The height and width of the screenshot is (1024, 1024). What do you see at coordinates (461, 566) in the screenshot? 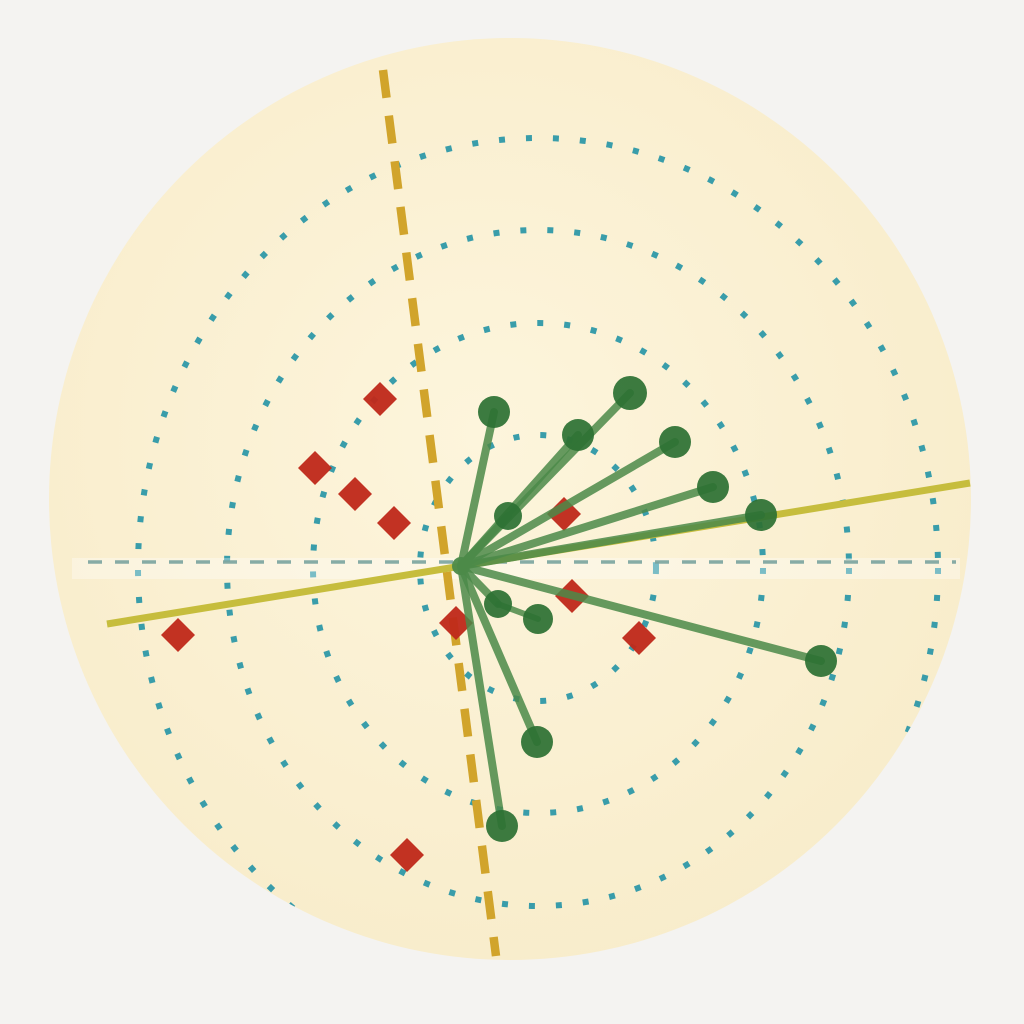
I see `spoke-center` at bounding box center [461, 566].